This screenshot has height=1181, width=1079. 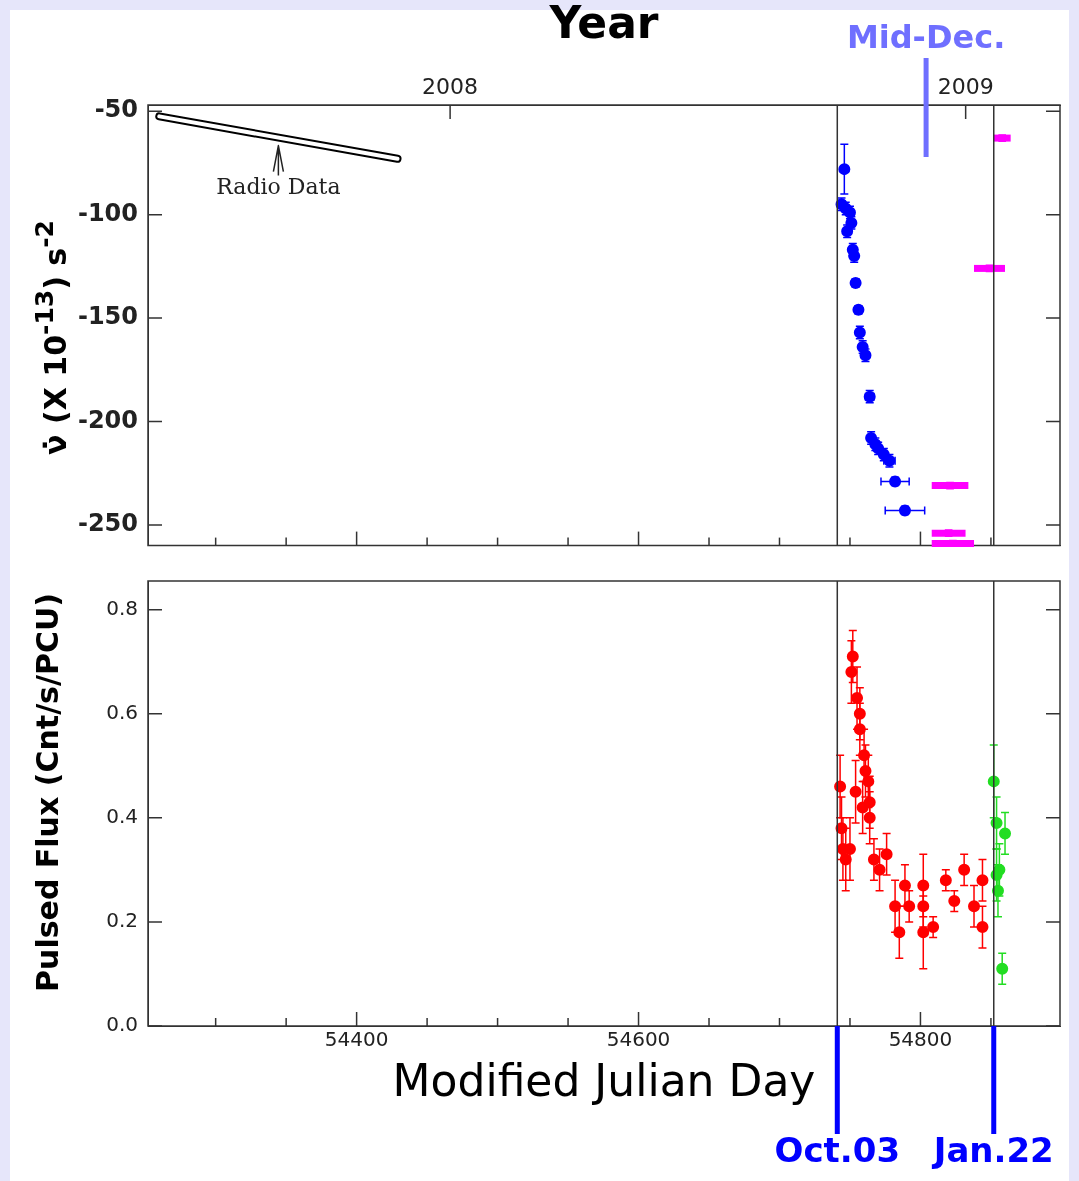 I want to click on ref-line-label: Mid-Dec., so click(x=926, y=37).